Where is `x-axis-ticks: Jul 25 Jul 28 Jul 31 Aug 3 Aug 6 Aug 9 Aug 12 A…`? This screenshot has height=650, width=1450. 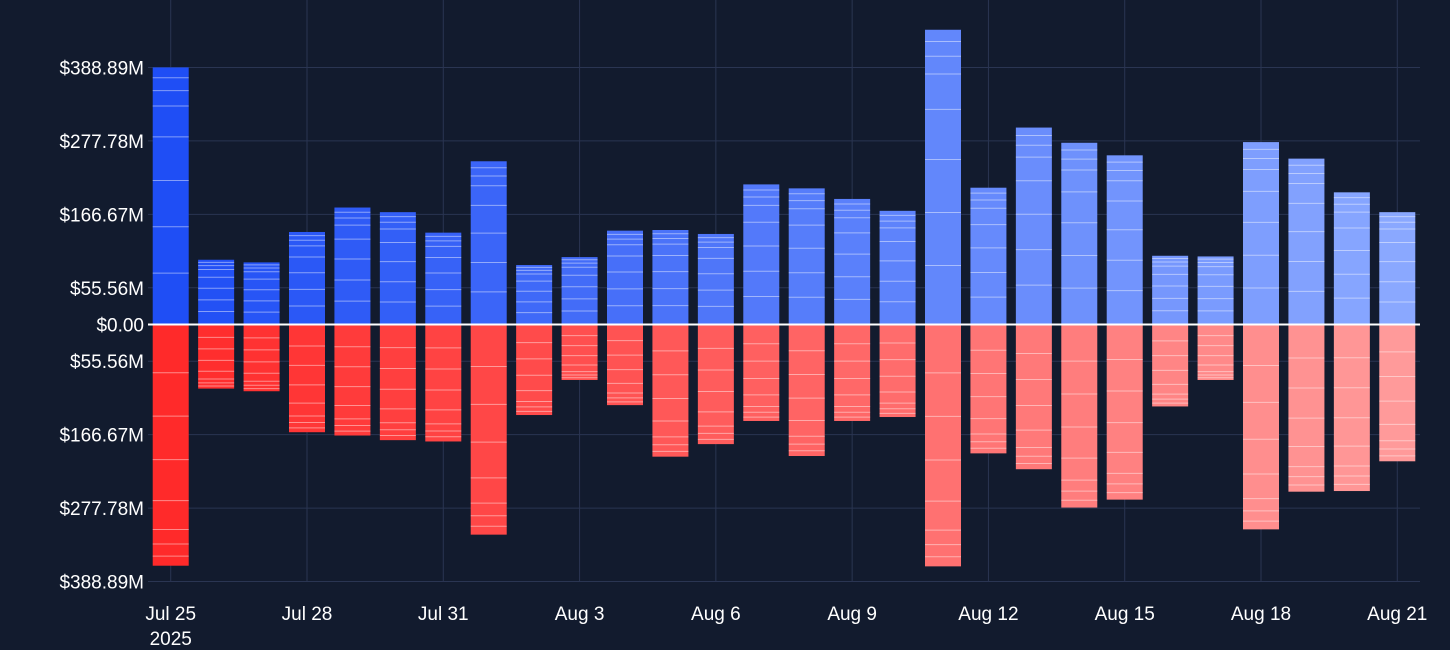
x-axis-ticks: Jul 25 Jul 28 Jul 31 Aug 3 Aug 6 Aug 9 Aug 12 A… is located at coordinates (786, 614).